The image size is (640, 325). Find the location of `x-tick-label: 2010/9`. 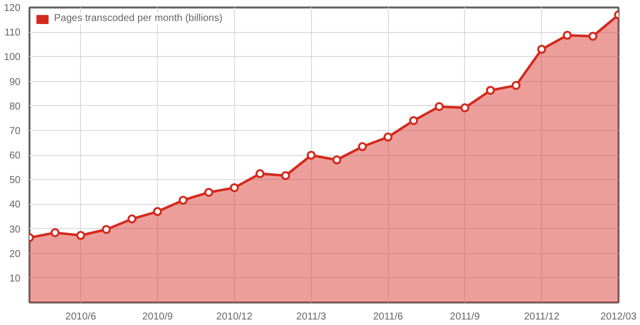

x-tick-label: 2010/9 is located at coordinates (158, 317).